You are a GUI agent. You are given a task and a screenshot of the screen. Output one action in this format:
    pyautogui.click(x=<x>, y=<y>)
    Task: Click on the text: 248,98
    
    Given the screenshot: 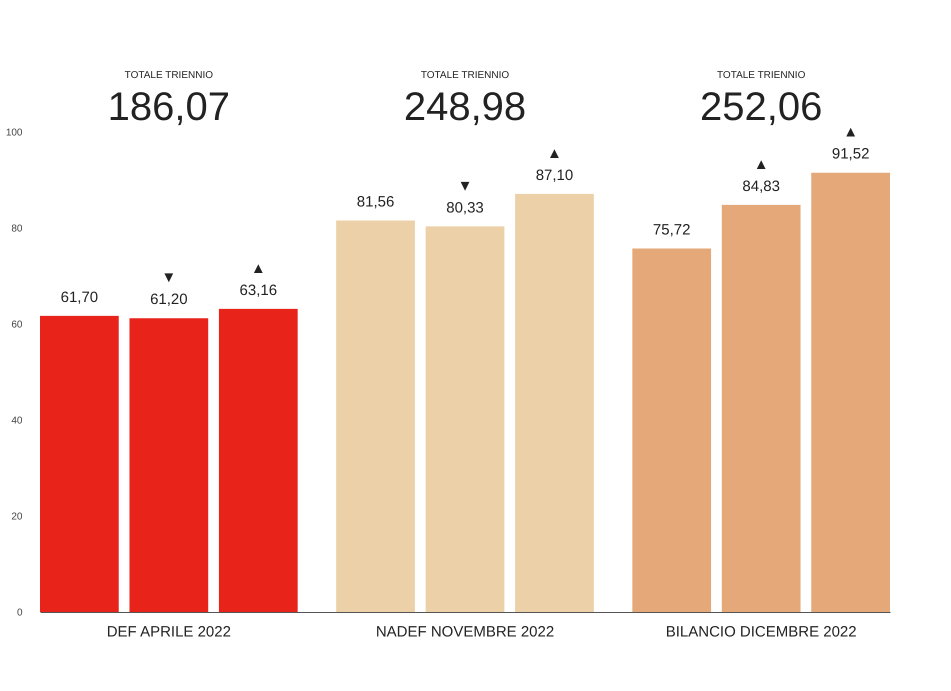 What is the action you would take?
    pyautogui.click(x=465, y=107)
    